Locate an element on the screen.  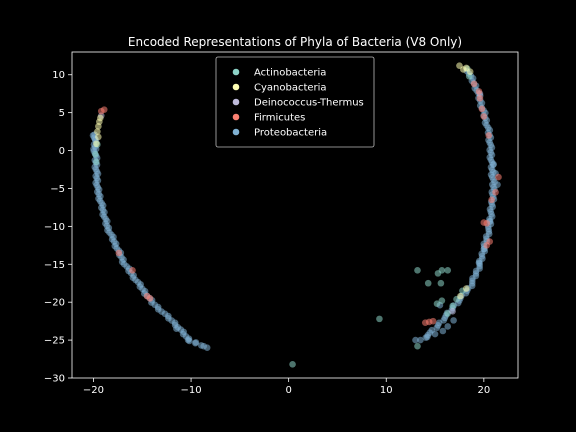
legend-label: Actinobacteria is located at coordinates (290, 73).